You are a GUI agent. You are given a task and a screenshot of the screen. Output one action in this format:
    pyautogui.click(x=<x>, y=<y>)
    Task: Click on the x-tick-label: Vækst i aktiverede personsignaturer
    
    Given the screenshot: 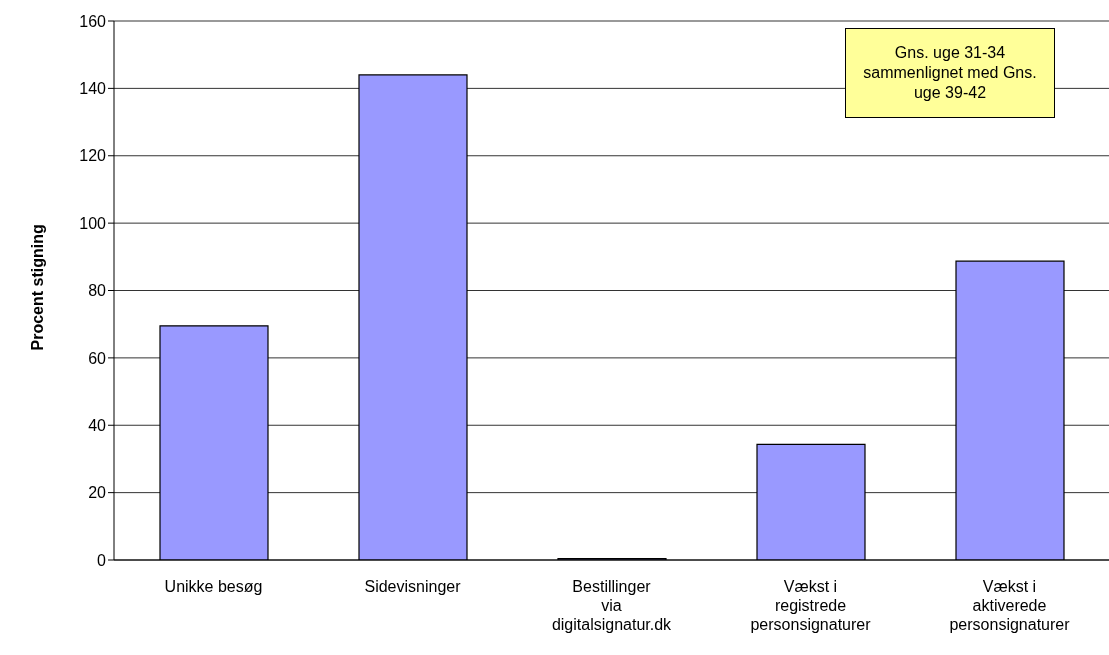 What is the action you would take?
    pyautogui.click(x=1010, y=605)
    